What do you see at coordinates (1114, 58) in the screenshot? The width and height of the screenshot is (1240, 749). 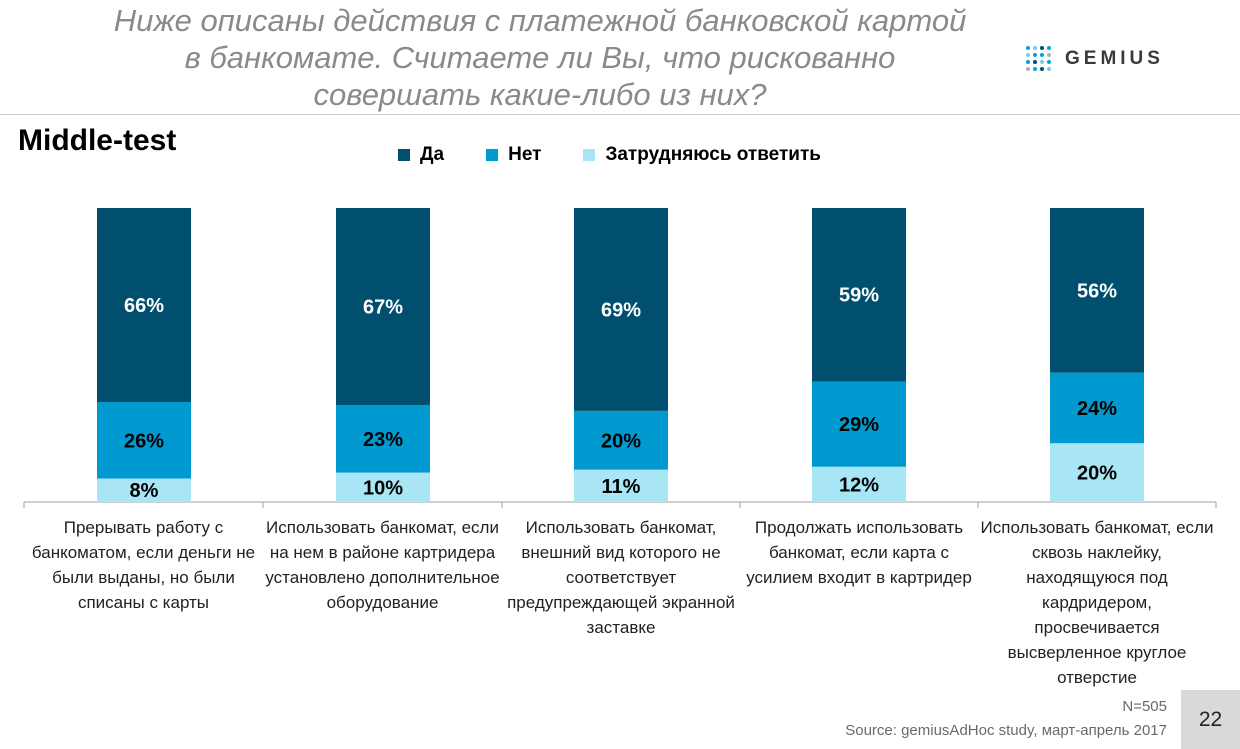 I see `logo-text: GEMIUS` at bounding box center [1114, 58].